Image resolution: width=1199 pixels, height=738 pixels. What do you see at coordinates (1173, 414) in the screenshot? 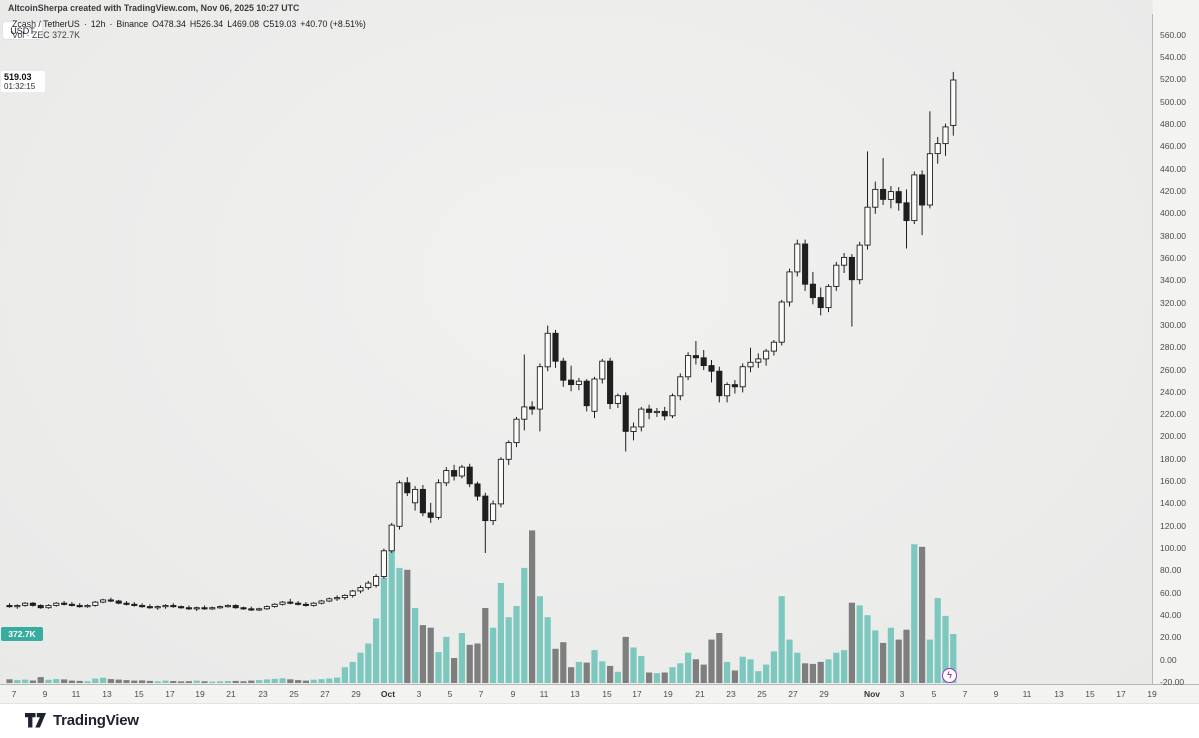
I see `price-tick: 220.00` at bounding box center [1173, 414].